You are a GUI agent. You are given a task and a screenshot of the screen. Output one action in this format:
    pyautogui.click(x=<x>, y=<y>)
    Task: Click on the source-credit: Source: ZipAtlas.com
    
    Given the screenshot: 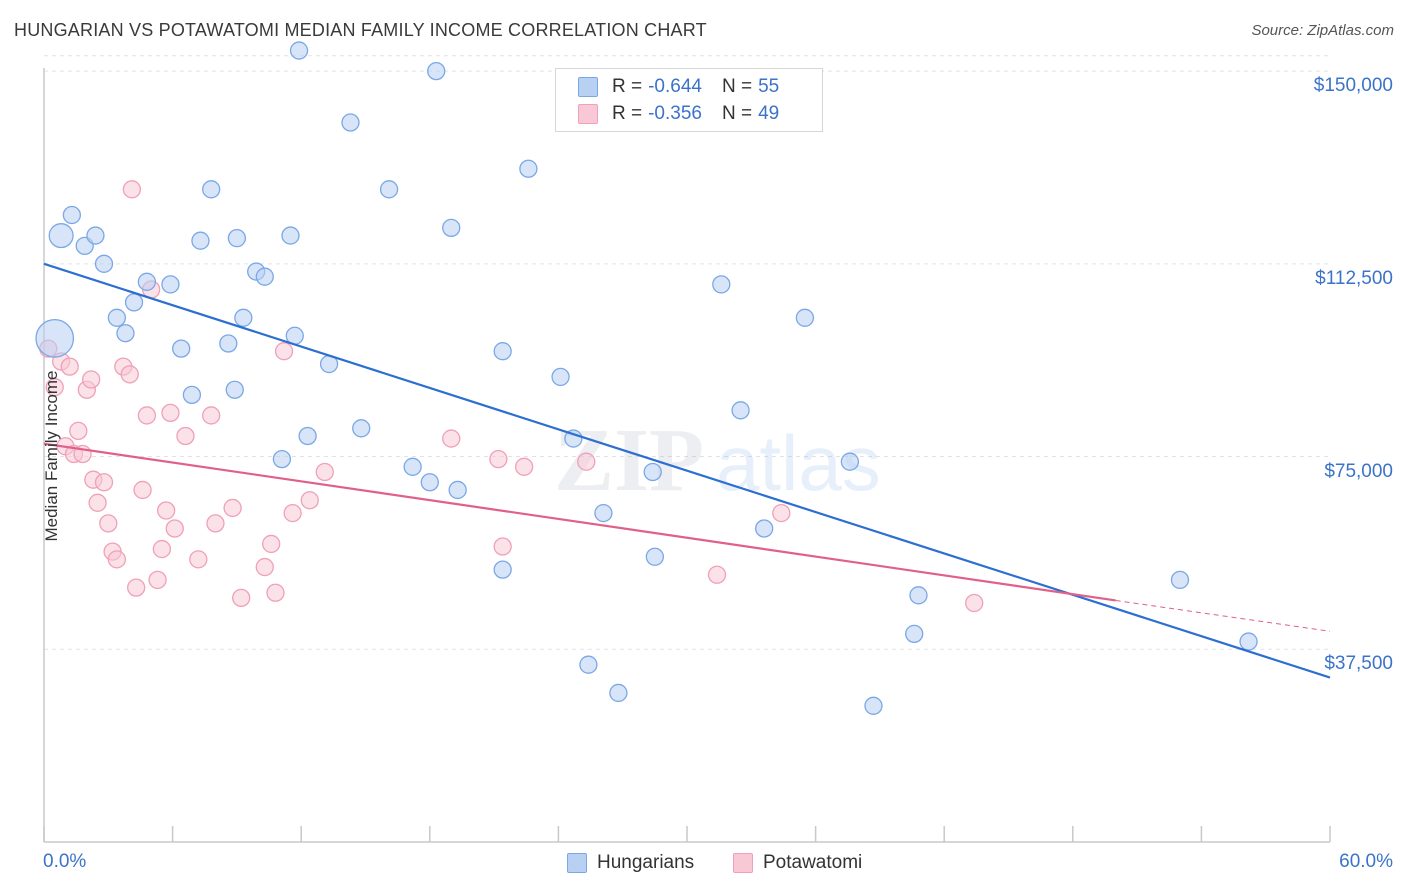 What is the action you would take?
    pyautogui.click(x=1322, y=30)
    